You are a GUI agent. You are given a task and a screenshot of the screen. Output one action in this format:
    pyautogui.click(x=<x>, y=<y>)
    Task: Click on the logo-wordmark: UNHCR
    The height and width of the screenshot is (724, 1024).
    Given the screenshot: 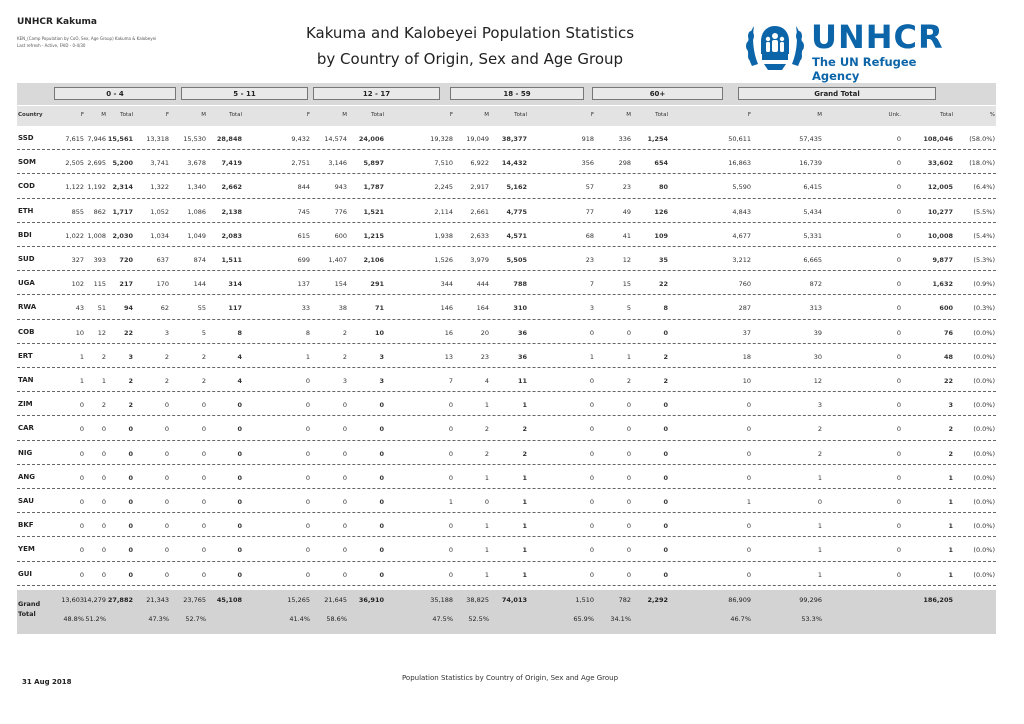 What is the action you would take?
    pyautogui.click(x=877, y=37)
    